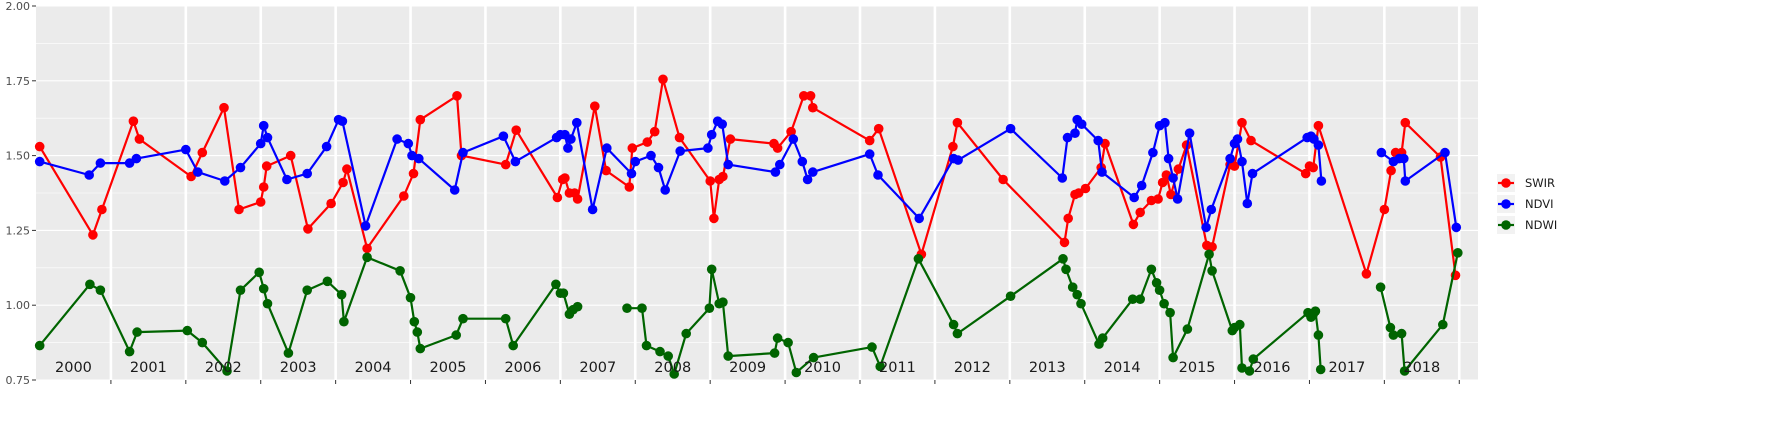 The height and width of the screenshot is (442, 1773). What do you see at coordinates (18, 380) in the screenshot?
I see `y-tick-label: 0.75` at bounding box center [18, 380].